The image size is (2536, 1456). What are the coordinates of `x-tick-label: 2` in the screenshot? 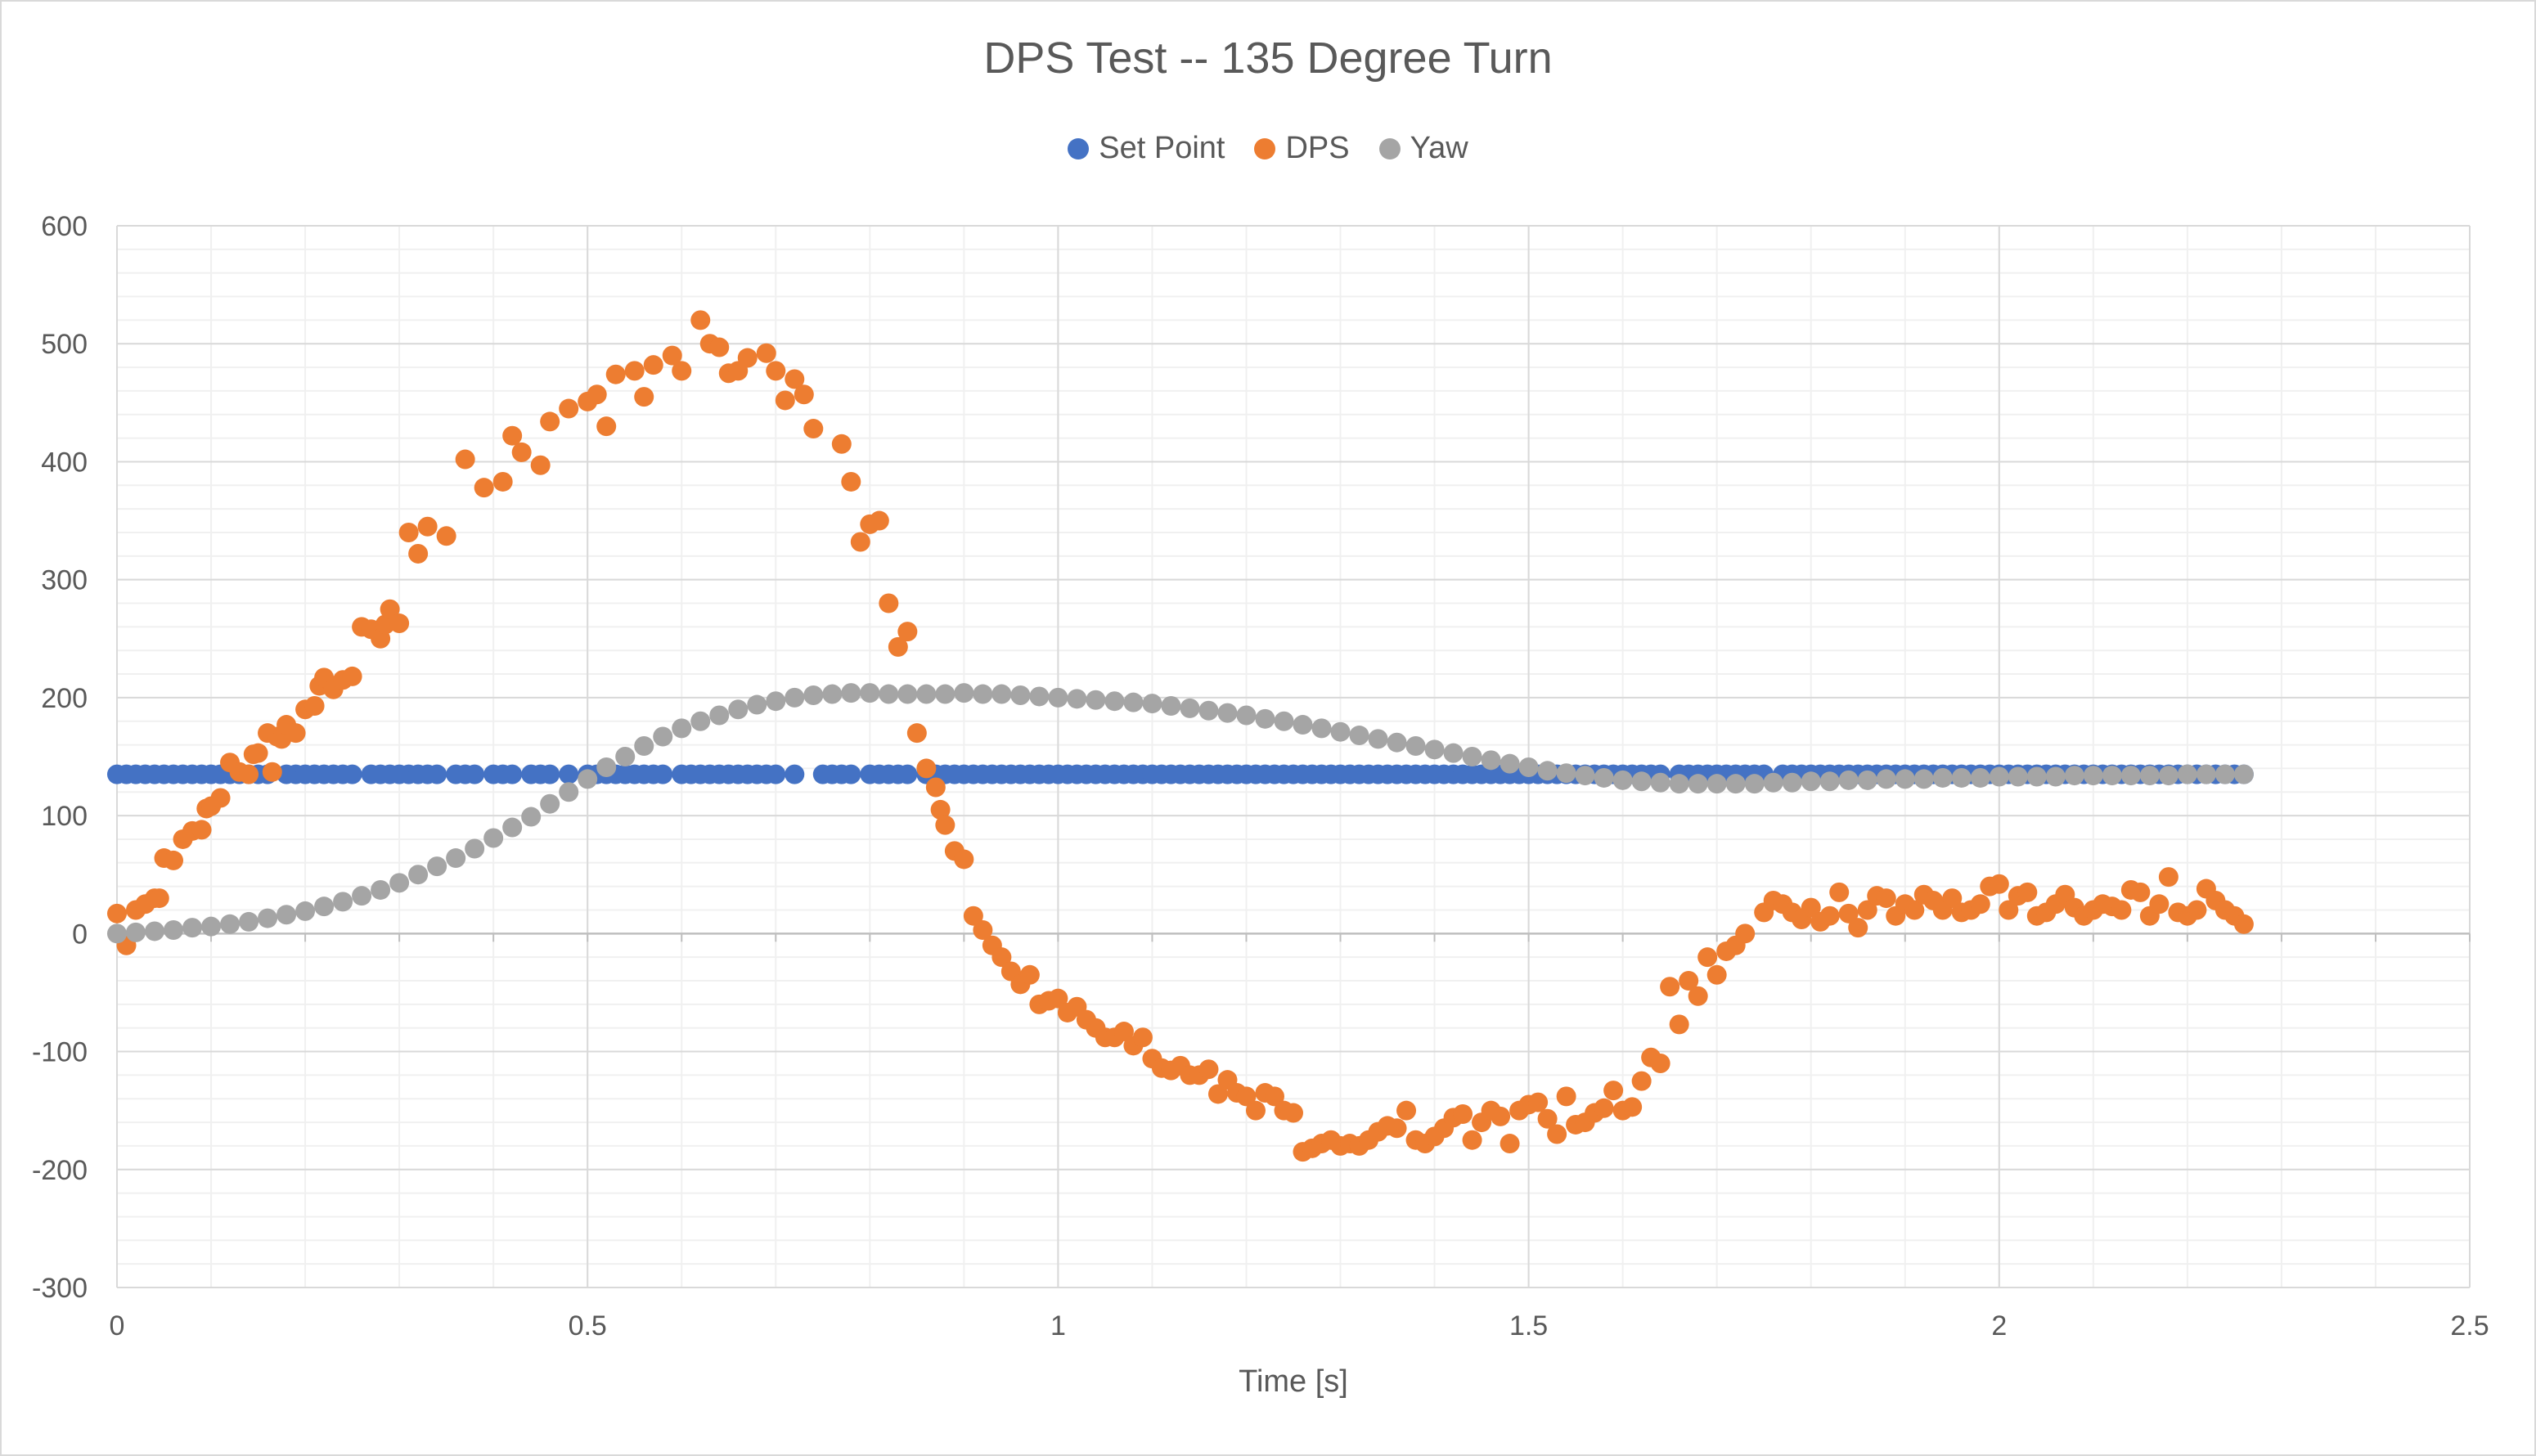 It's located at (1999, 1326).